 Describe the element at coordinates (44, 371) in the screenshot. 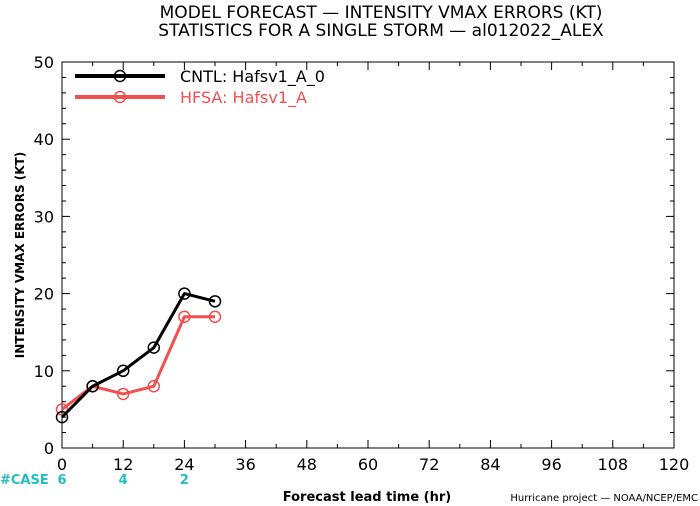

I see `y-tick-label: 10` at that location.